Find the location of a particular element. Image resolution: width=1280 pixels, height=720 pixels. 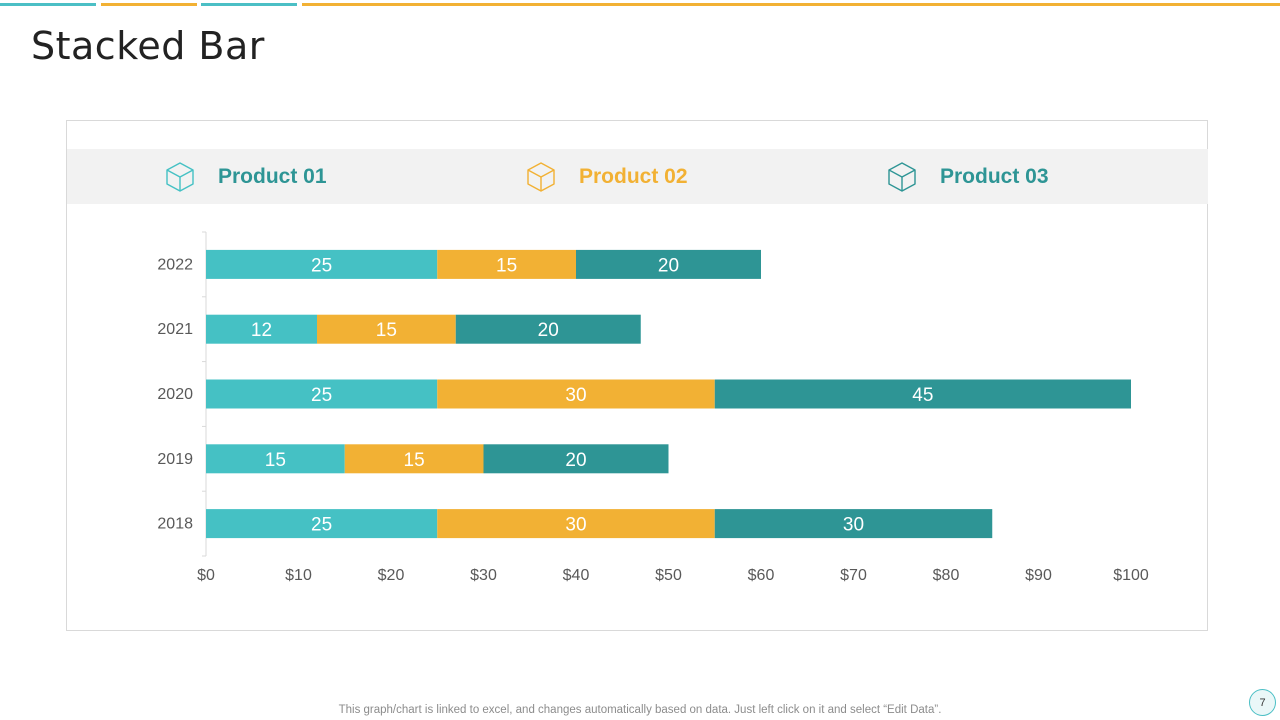

page-title: Stacked Bar is located at coordinates (148, 46).